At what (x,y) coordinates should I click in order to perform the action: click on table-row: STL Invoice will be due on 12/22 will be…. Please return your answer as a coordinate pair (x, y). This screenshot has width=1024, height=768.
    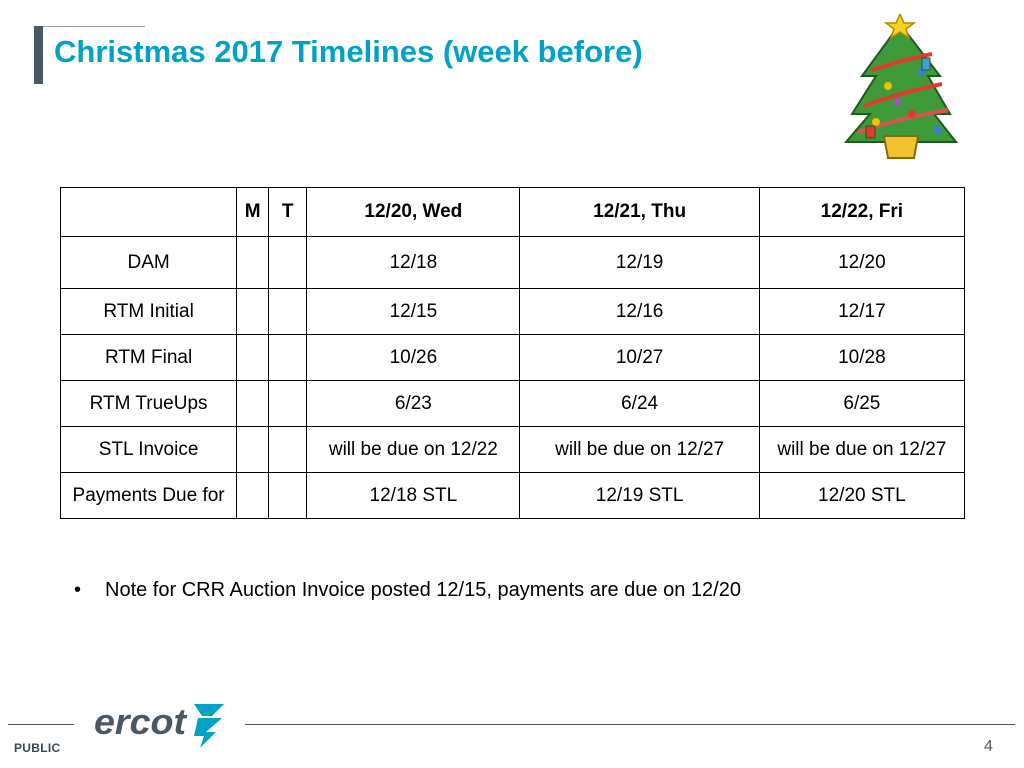
    Looking at the image, I should click on (512, 449).